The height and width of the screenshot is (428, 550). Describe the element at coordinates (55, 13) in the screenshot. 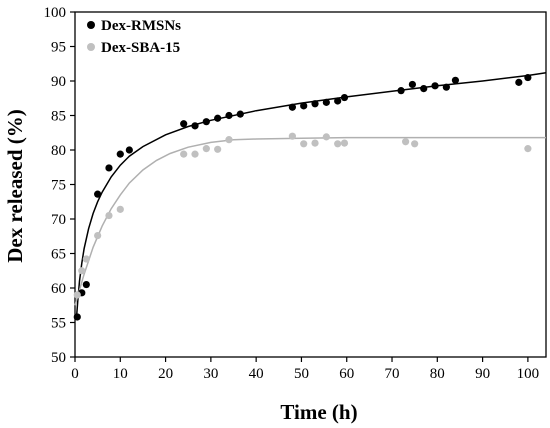

I see `y-tick-label: 100` at that location.